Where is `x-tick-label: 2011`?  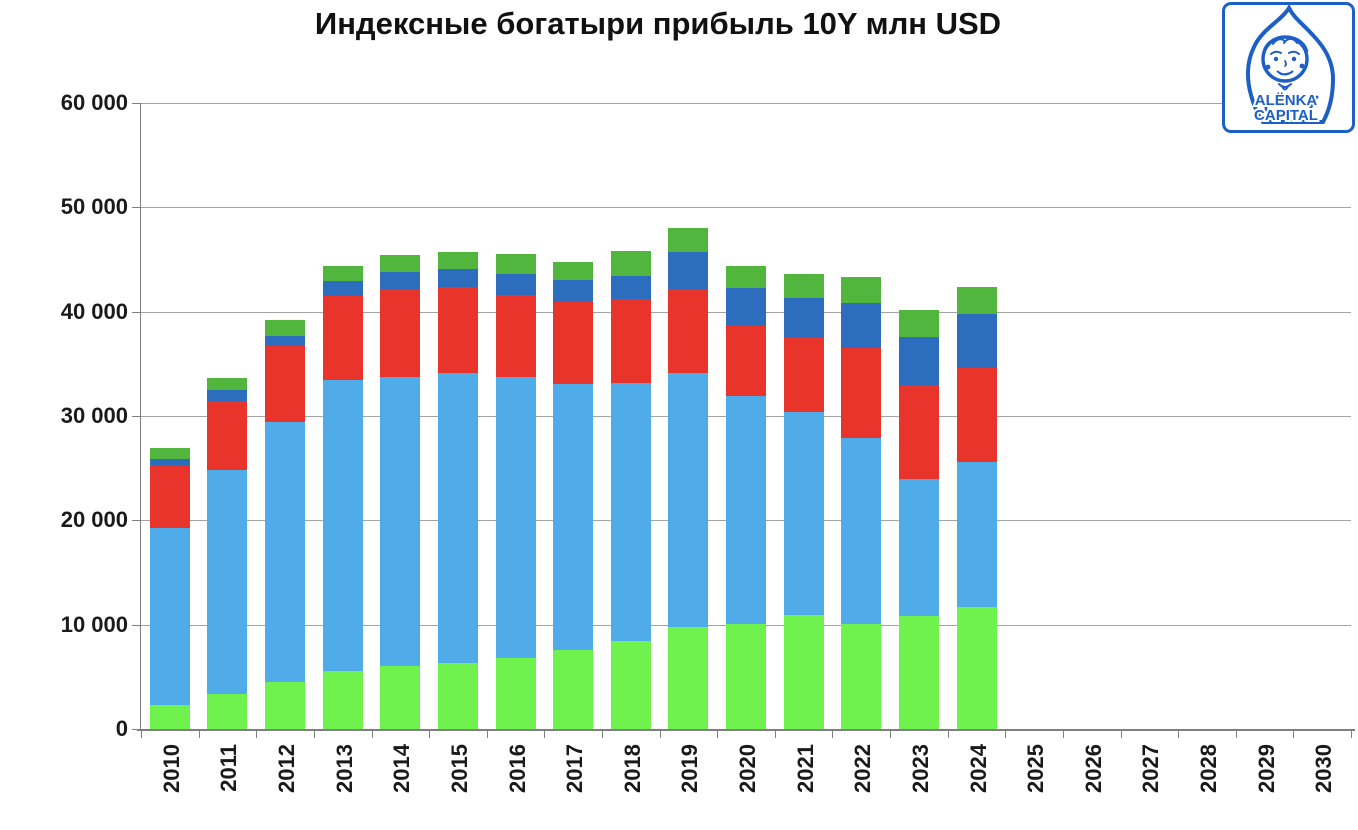
x-tick-label: 2011 is located at coordinates (228, 774).